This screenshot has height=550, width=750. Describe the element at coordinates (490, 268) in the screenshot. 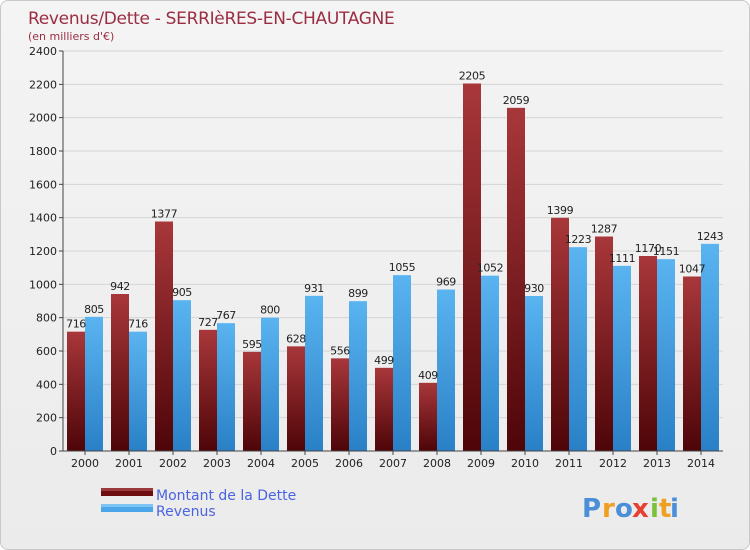

I see `revenue-bar-value-label: 1052` at that location.